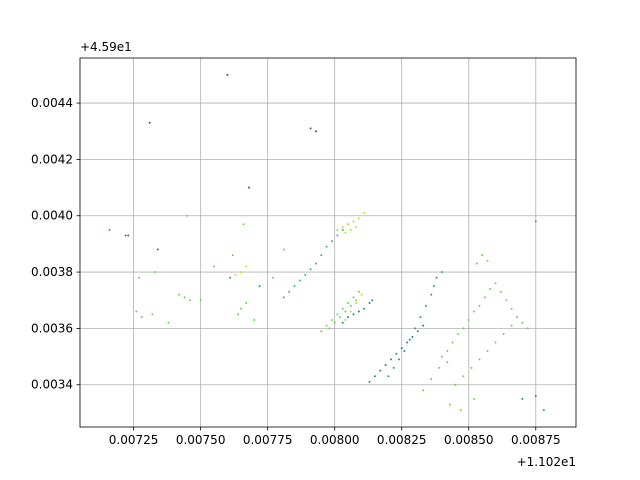 The image size is (640, 480). What do you see at coordinates (52, 159) in the screenshot?
I see `y-tick-label: 0.0042` at bounding box center [52, 159].